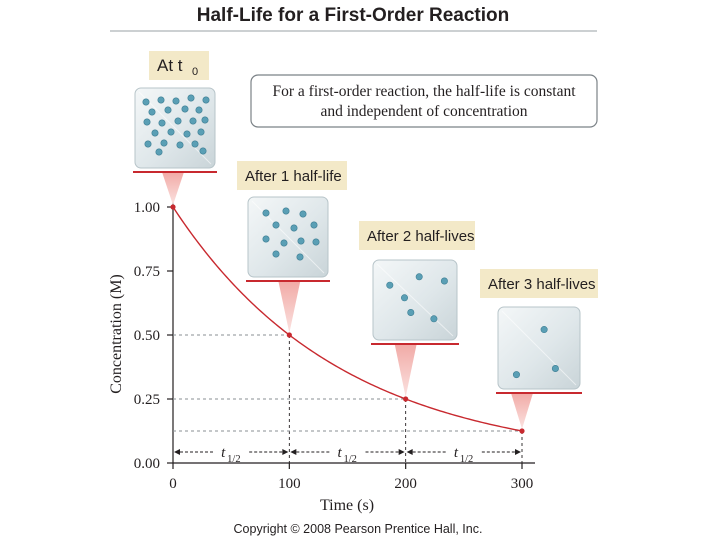 The height and width of the screenshot is (540, 720). I want to click on y-tick-label: 1.00, so click(147, 208).